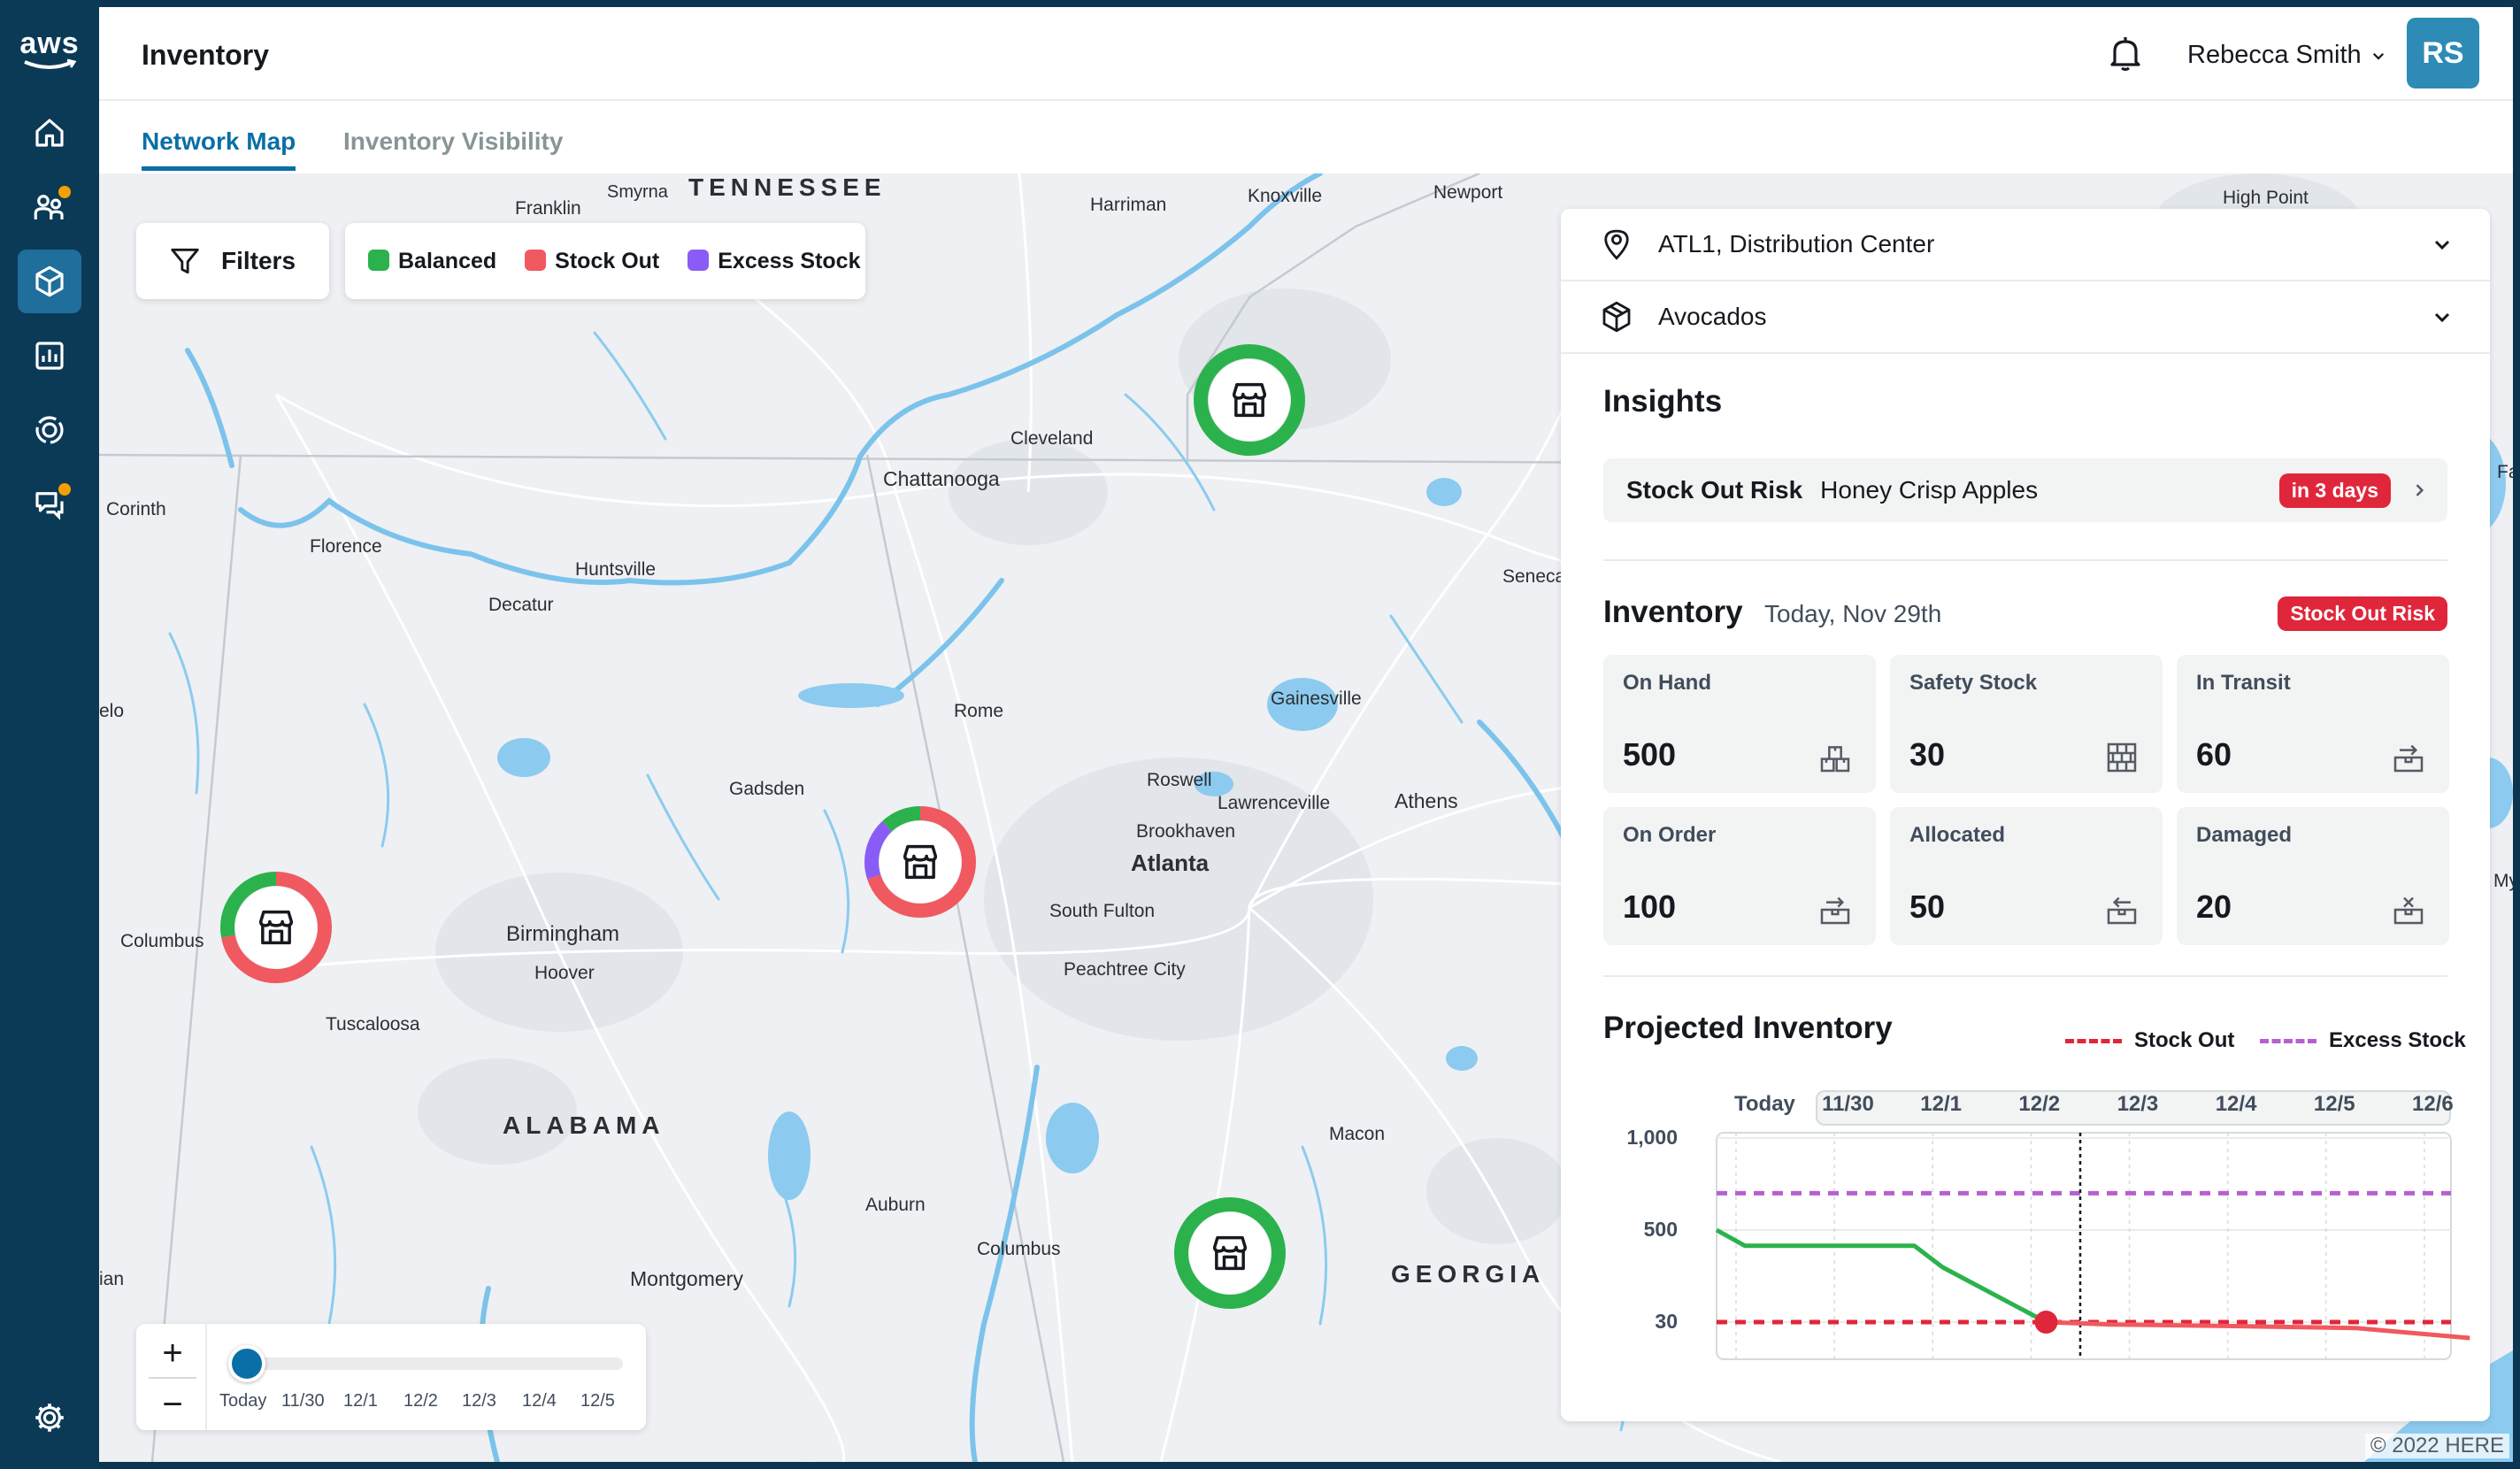 The image size is (2520, 1469). Describe the element at coordinates (1927, 906) in the screenshot. I see `metric-value: 50` at that location.